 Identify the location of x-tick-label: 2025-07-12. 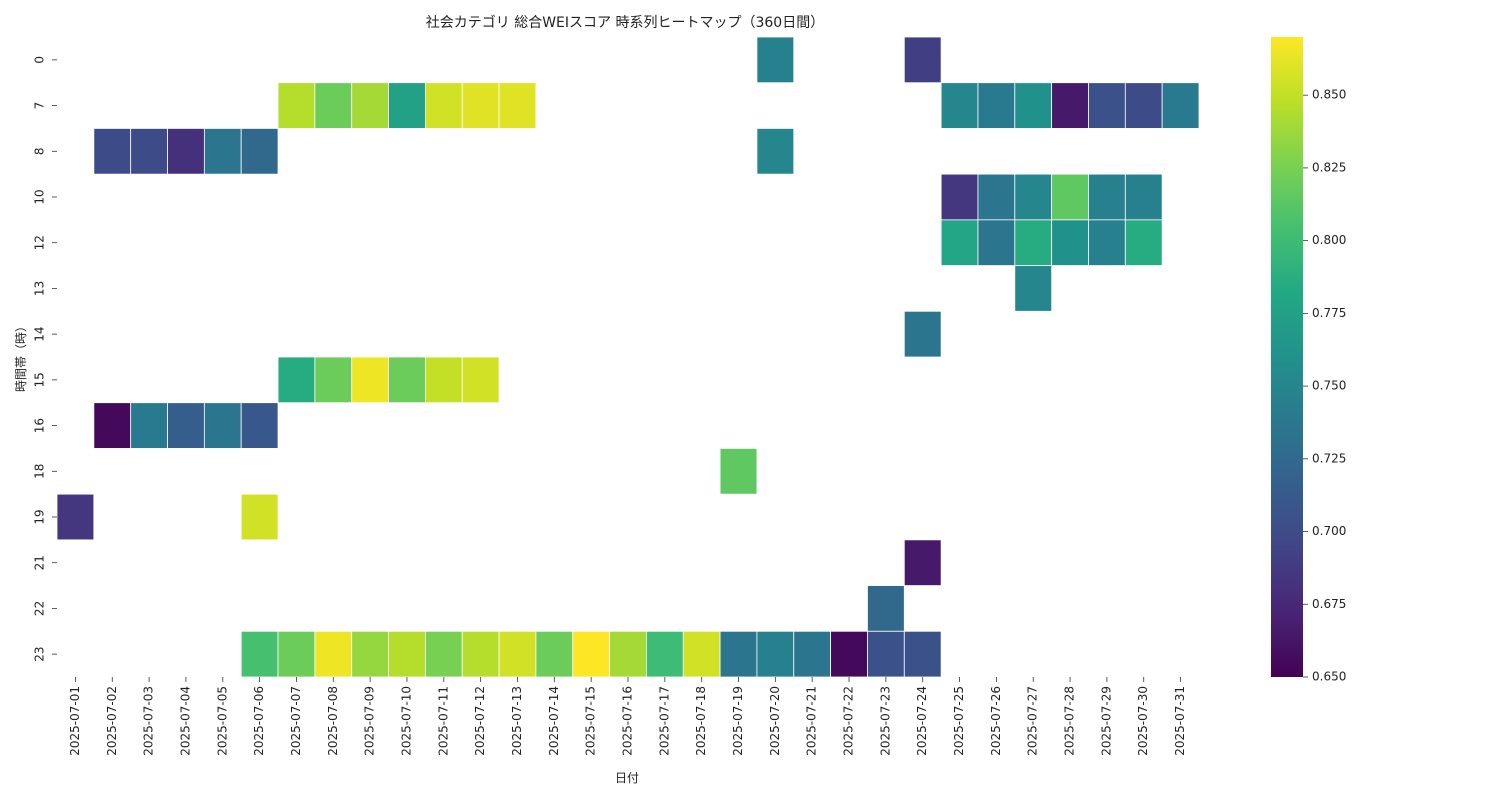
(480, 721).